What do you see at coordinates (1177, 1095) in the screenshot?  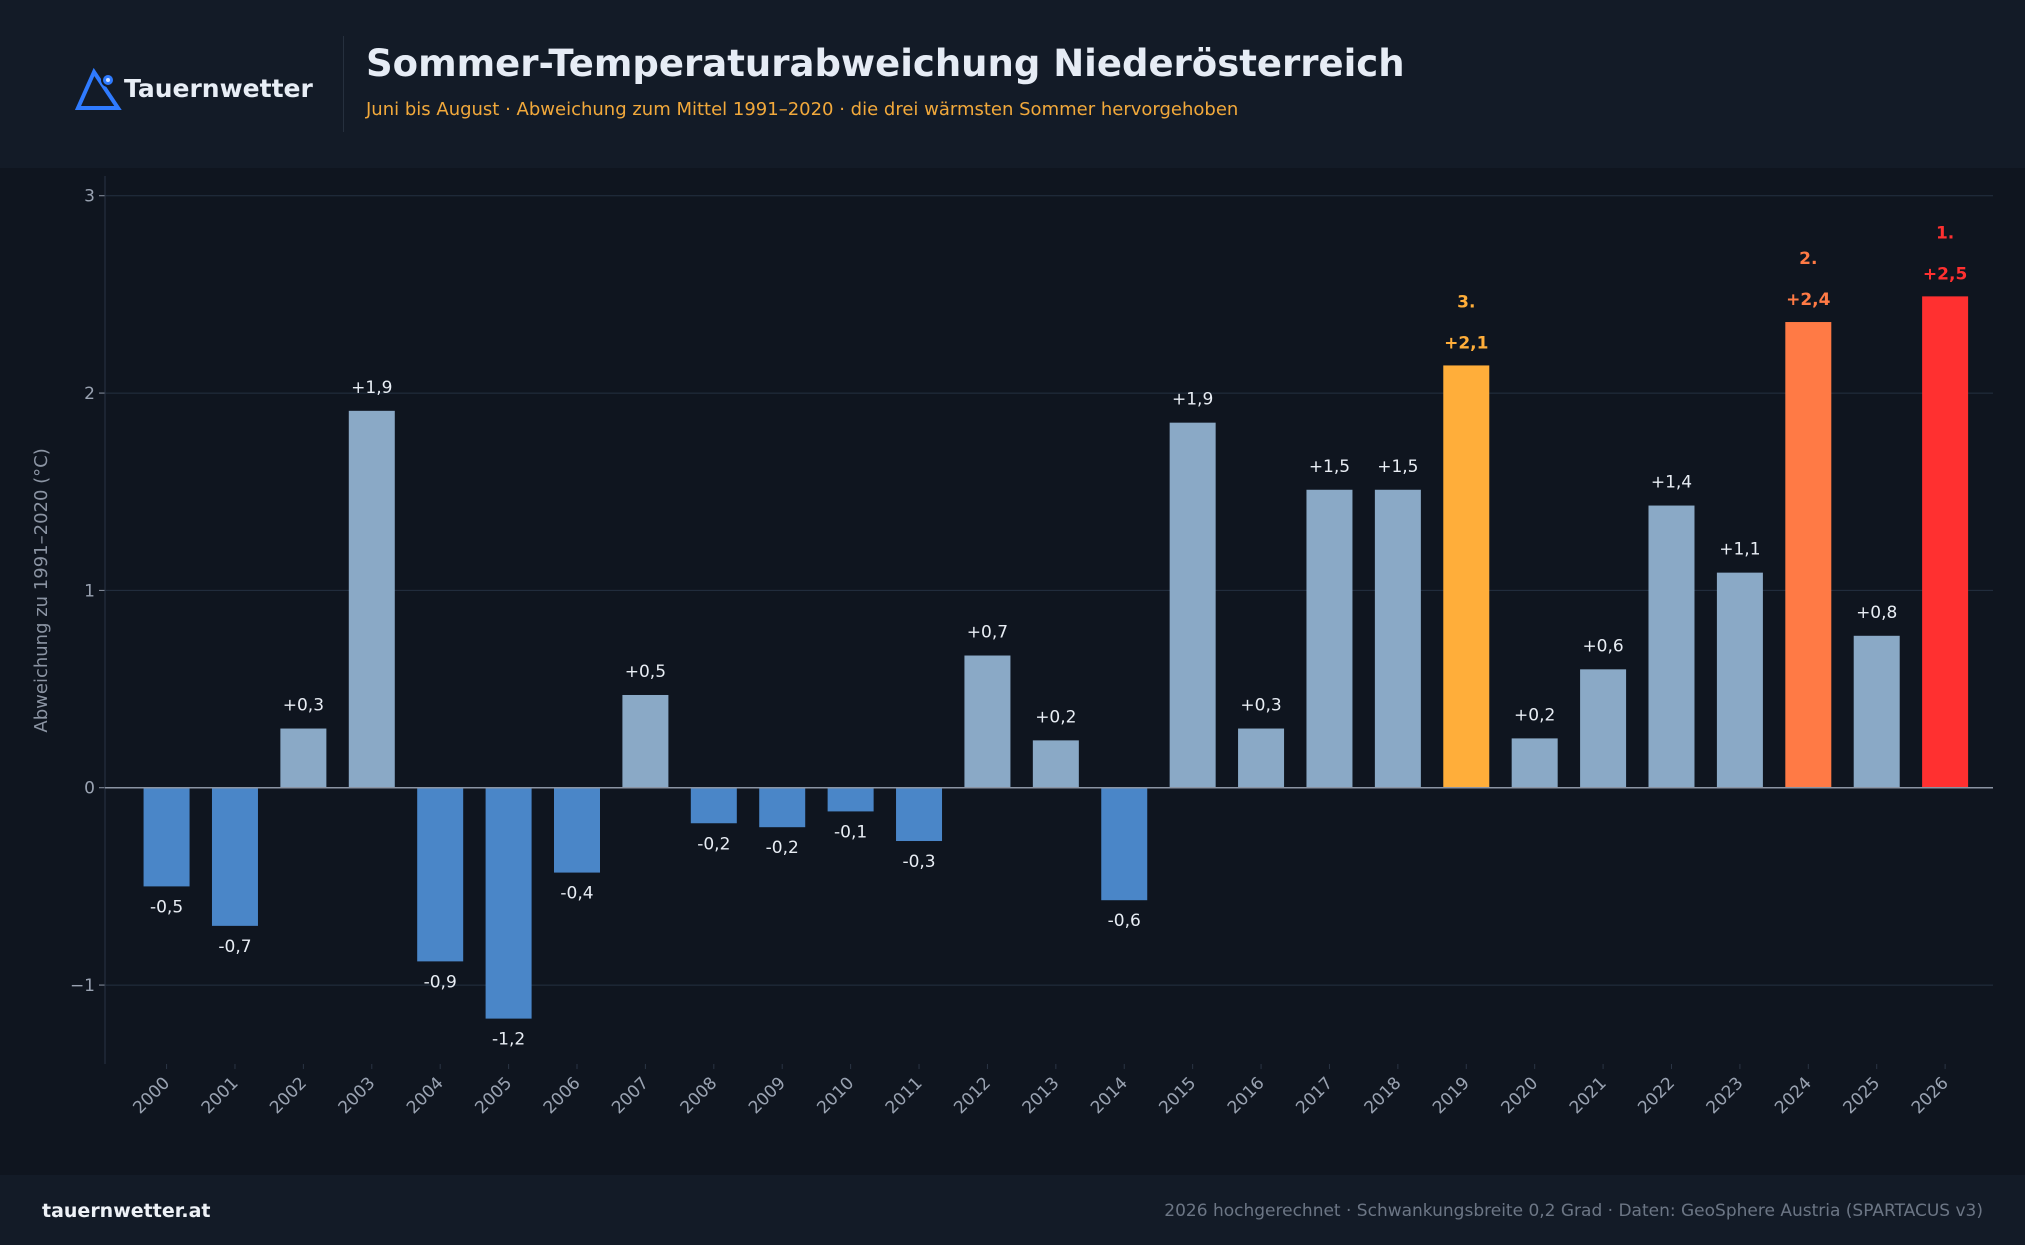 I see `x-tick-label-2015: 2015` at bounding box center [1177, 1095].